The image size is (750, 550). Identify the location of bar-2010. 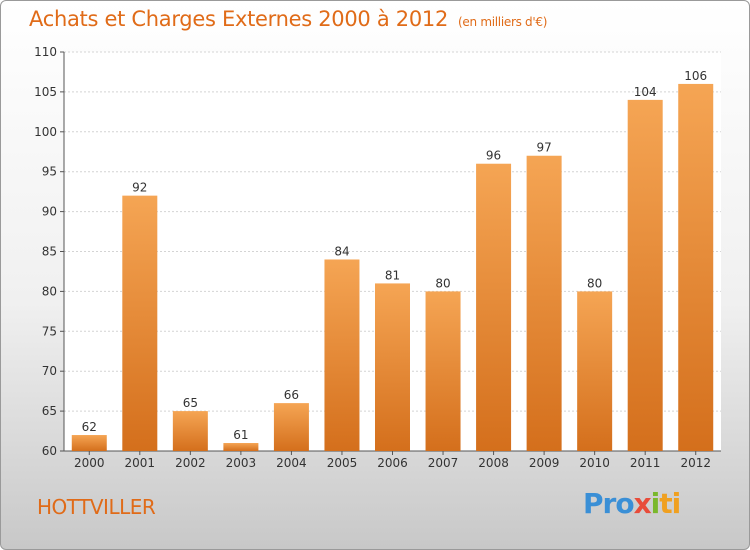
(595, 371).